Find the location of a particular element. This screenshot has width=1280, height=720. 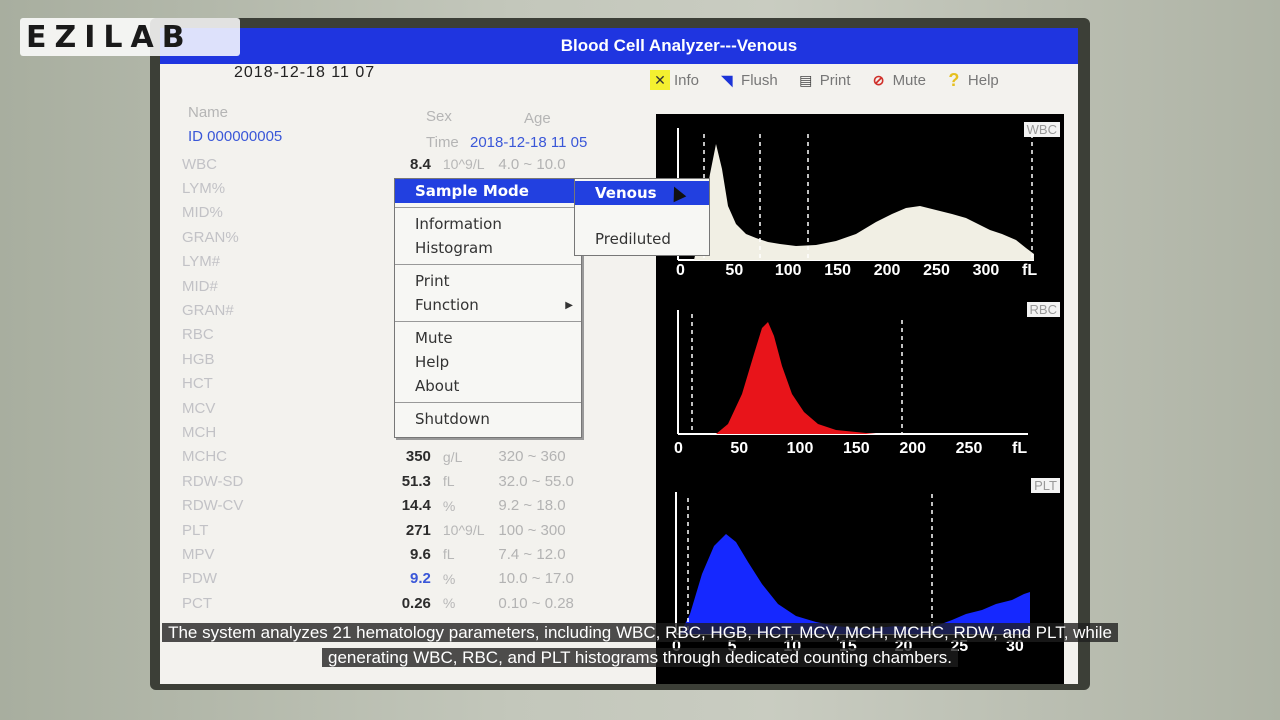

menu-print: Print is located at coordinates (432, 281).